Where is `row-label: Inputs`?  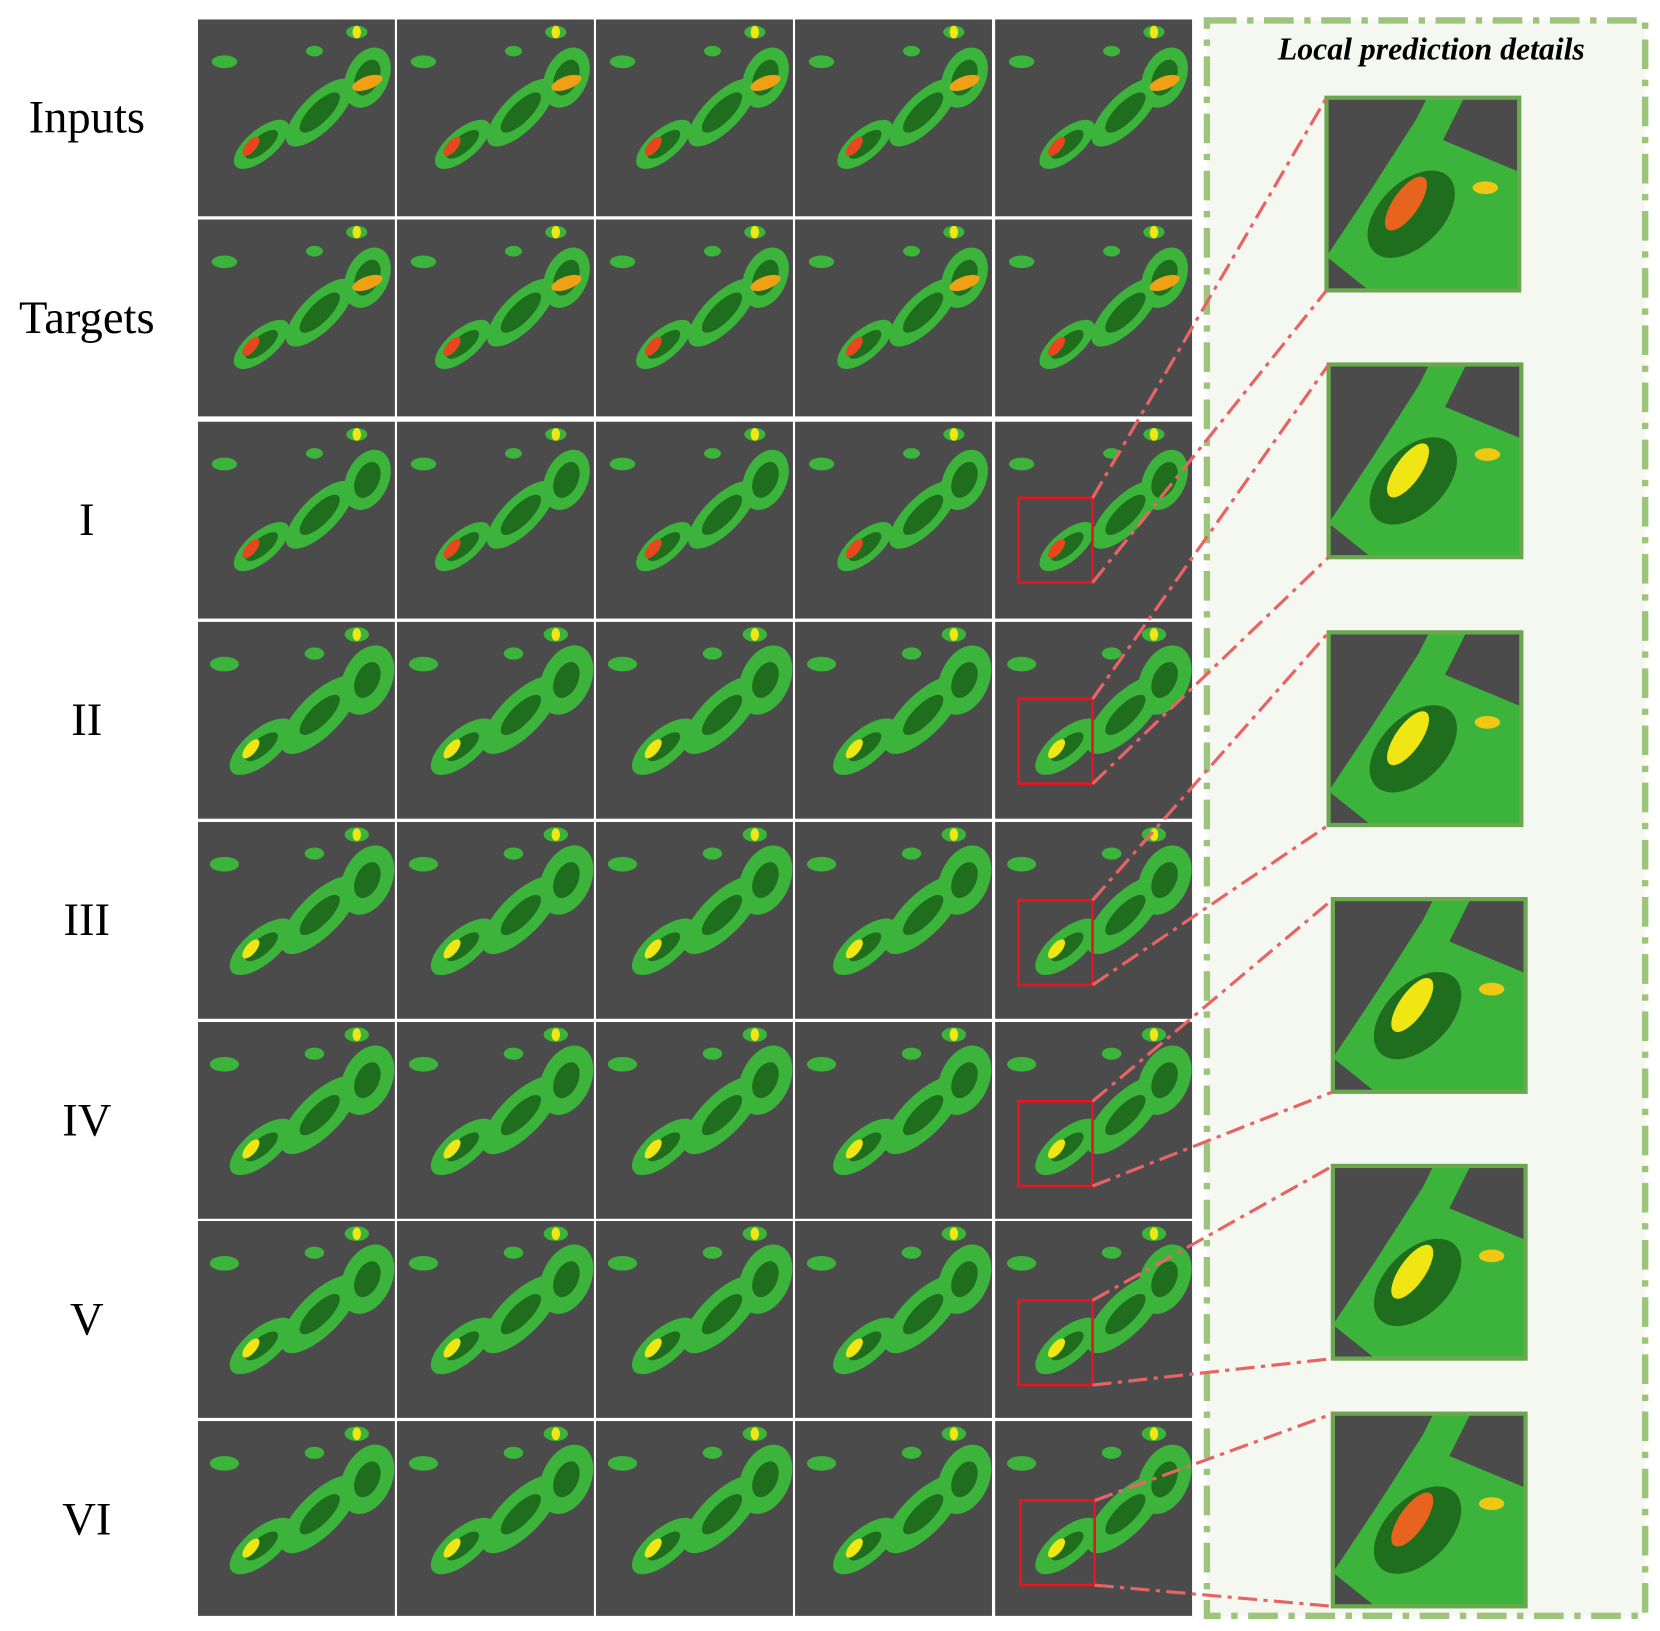 row-label: Inputs is located at coordinates (87, 118).